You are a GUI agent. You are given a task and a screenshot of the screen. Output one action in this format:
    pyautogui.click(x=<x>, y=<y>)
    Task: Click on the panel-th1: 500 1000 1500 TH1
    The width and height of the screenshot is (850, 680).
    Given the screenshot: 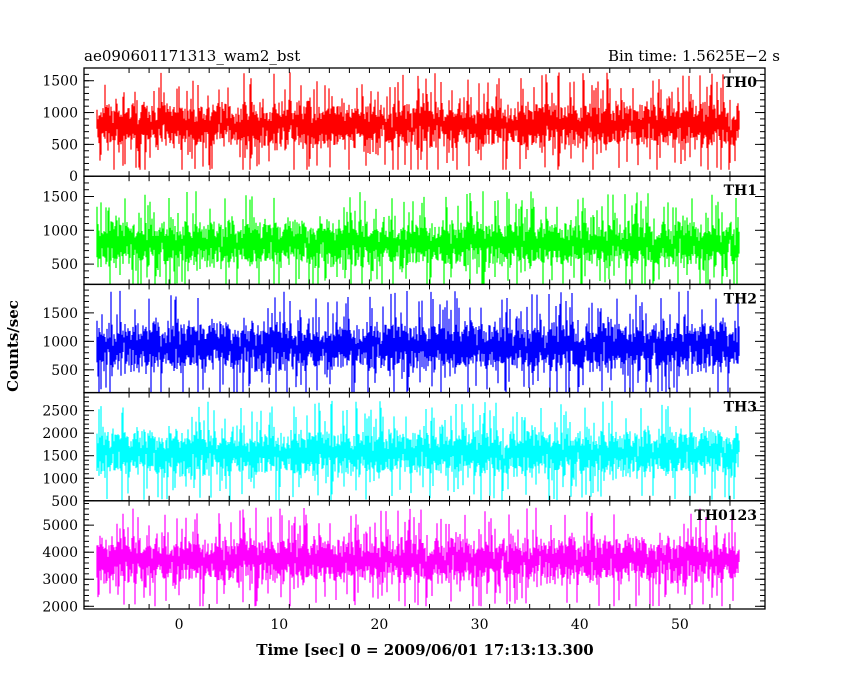 What is the action you would take?
    pyautogui.click(x=404, y=230)
    